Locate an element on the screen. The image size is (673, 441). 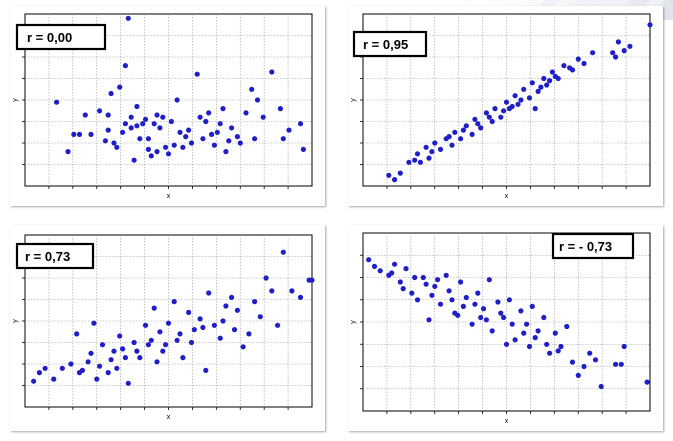
y-axis-label: y is located at coordinates (353, 322).